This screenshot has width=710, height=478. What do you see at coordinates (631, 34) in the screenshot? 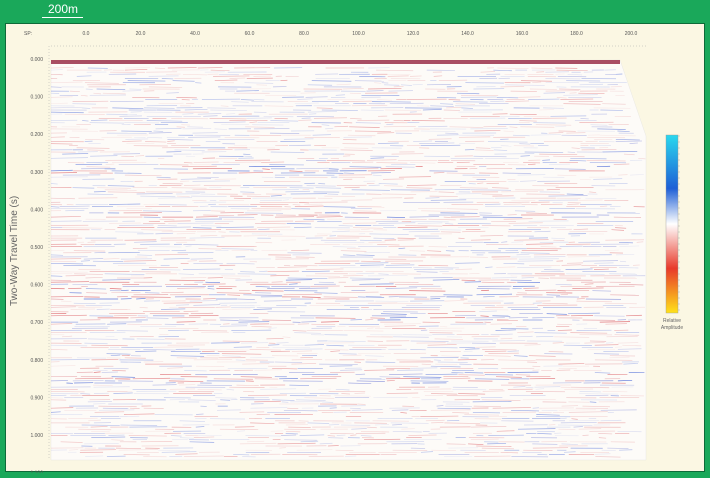
I see `x-tick-label: 200.0` at bounding box center [631, 34].